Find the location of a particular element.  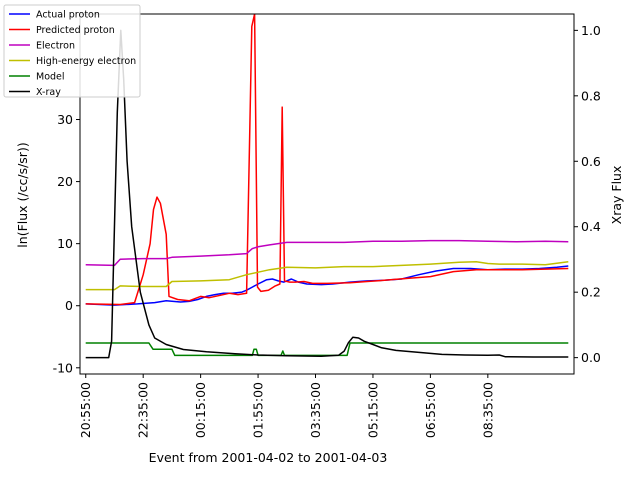

x-tick-label-1: 22:35:00 is located at coordinates (143, 410).